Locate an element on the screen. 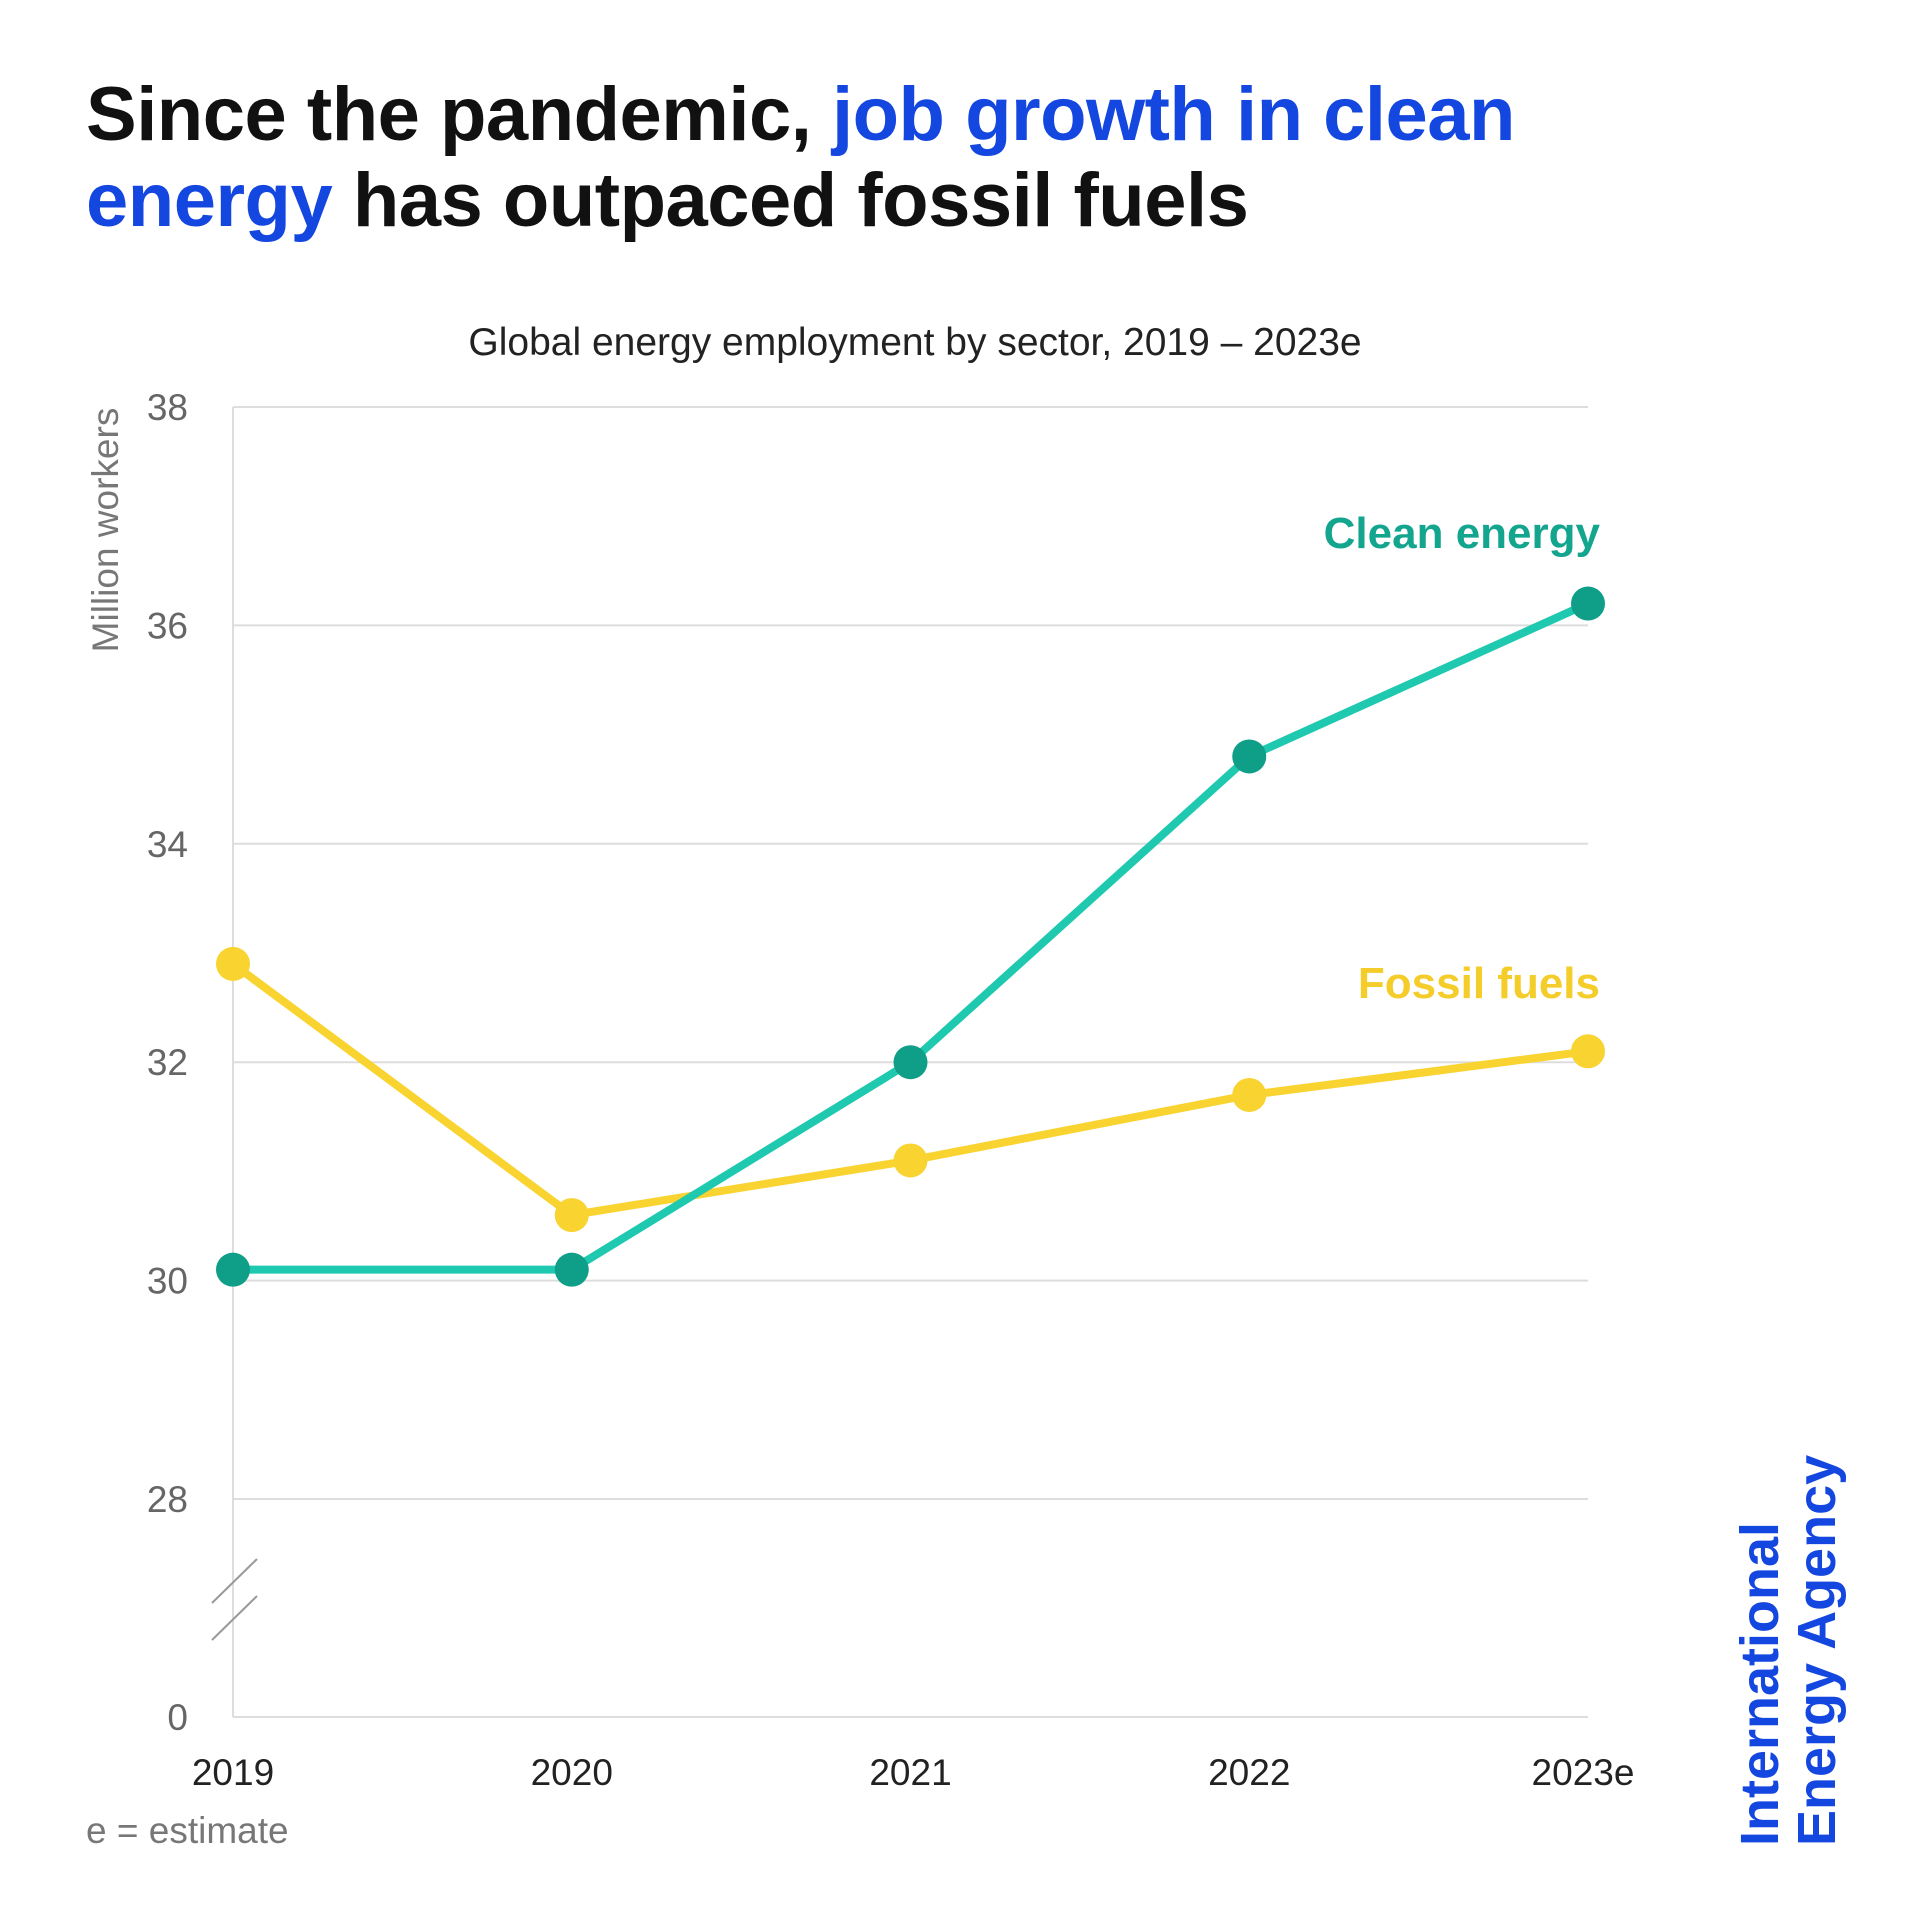 The image size is (1920, 1920). y-ticks: 38 36 34 32 30 28 0 is located at coordinates (167, 1062).